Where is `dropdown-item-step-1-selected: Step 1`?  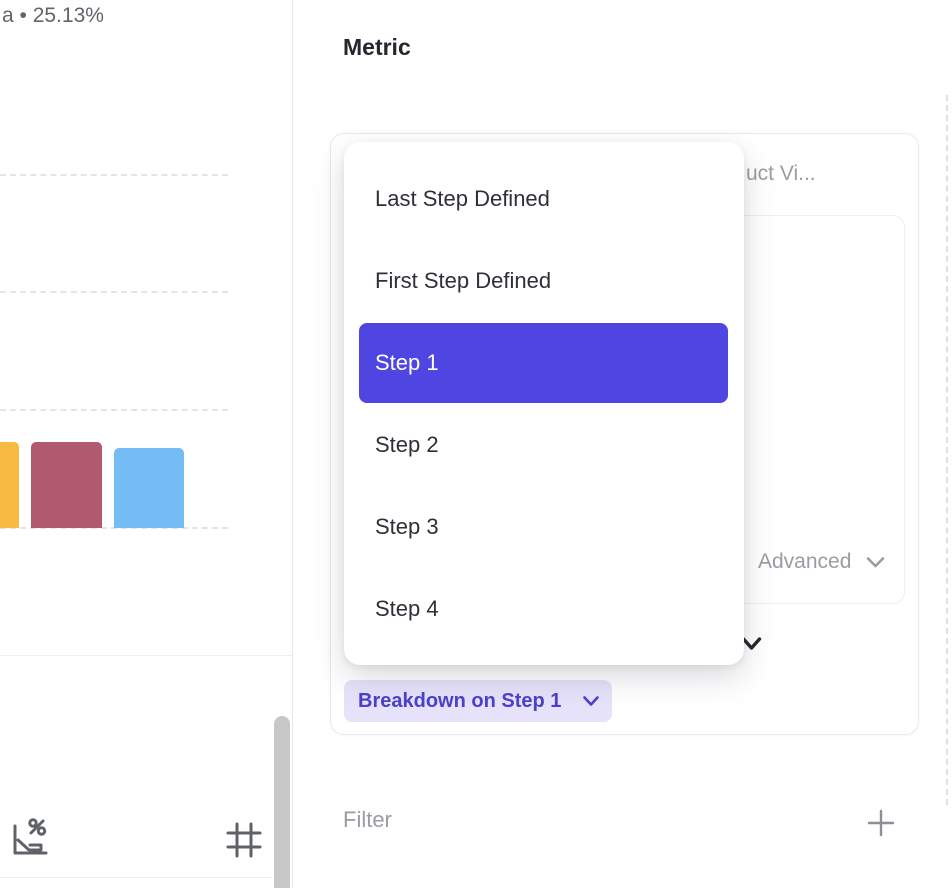 dropdown-item-step-1-selected: Step 1 is located at coordinates (543, 363).